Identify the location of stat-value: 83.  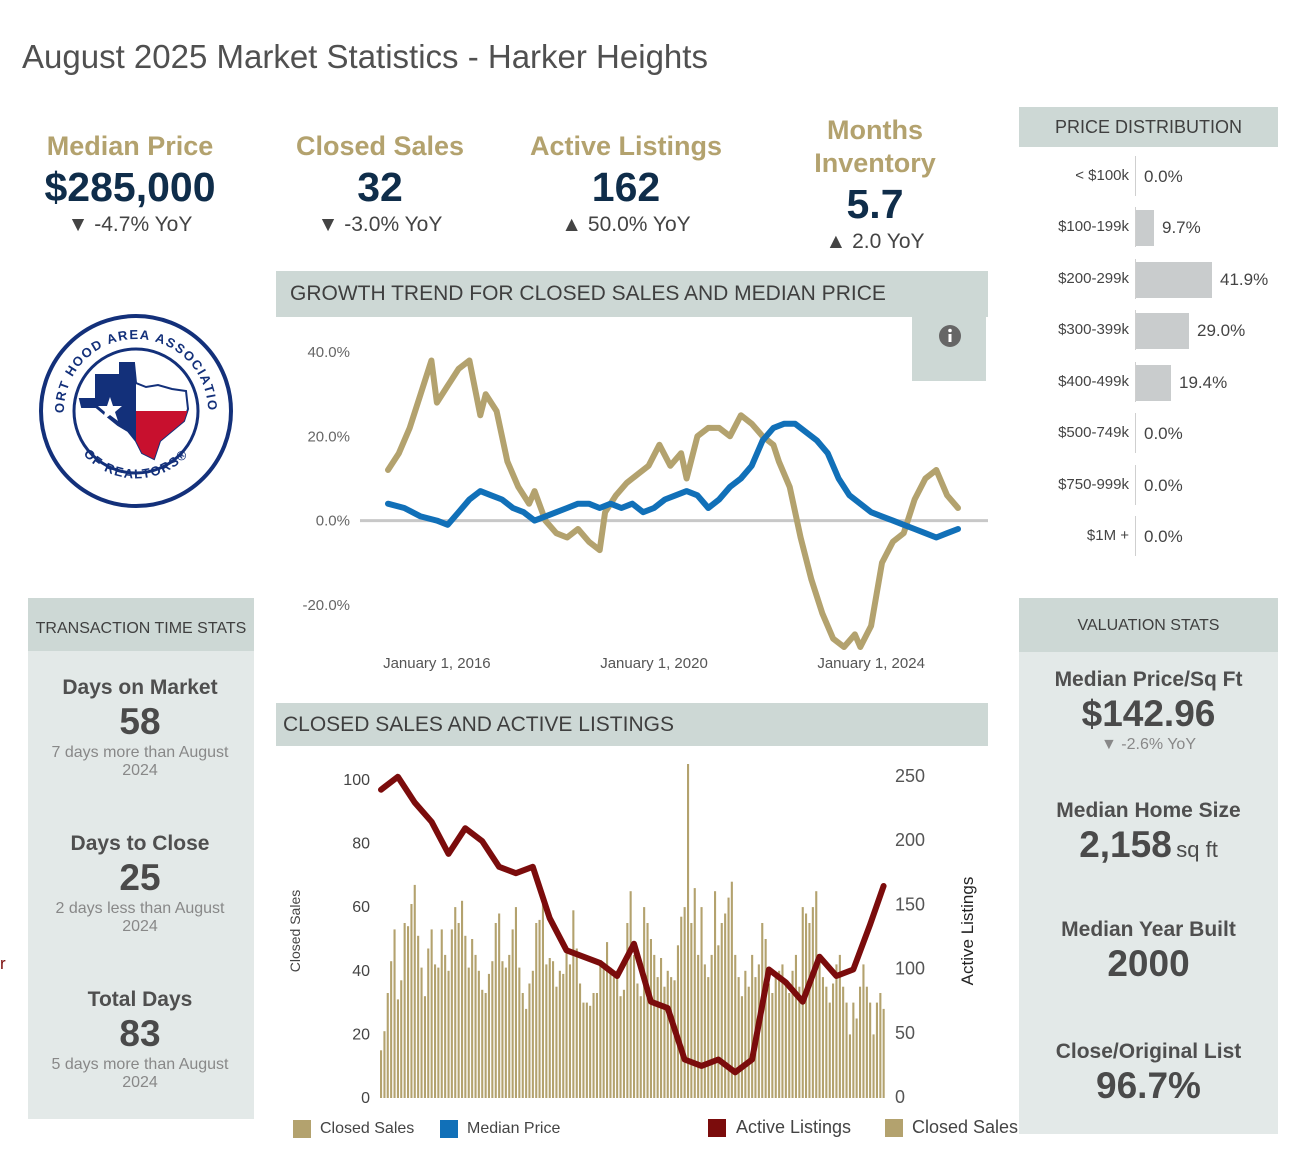
(140, 1033).